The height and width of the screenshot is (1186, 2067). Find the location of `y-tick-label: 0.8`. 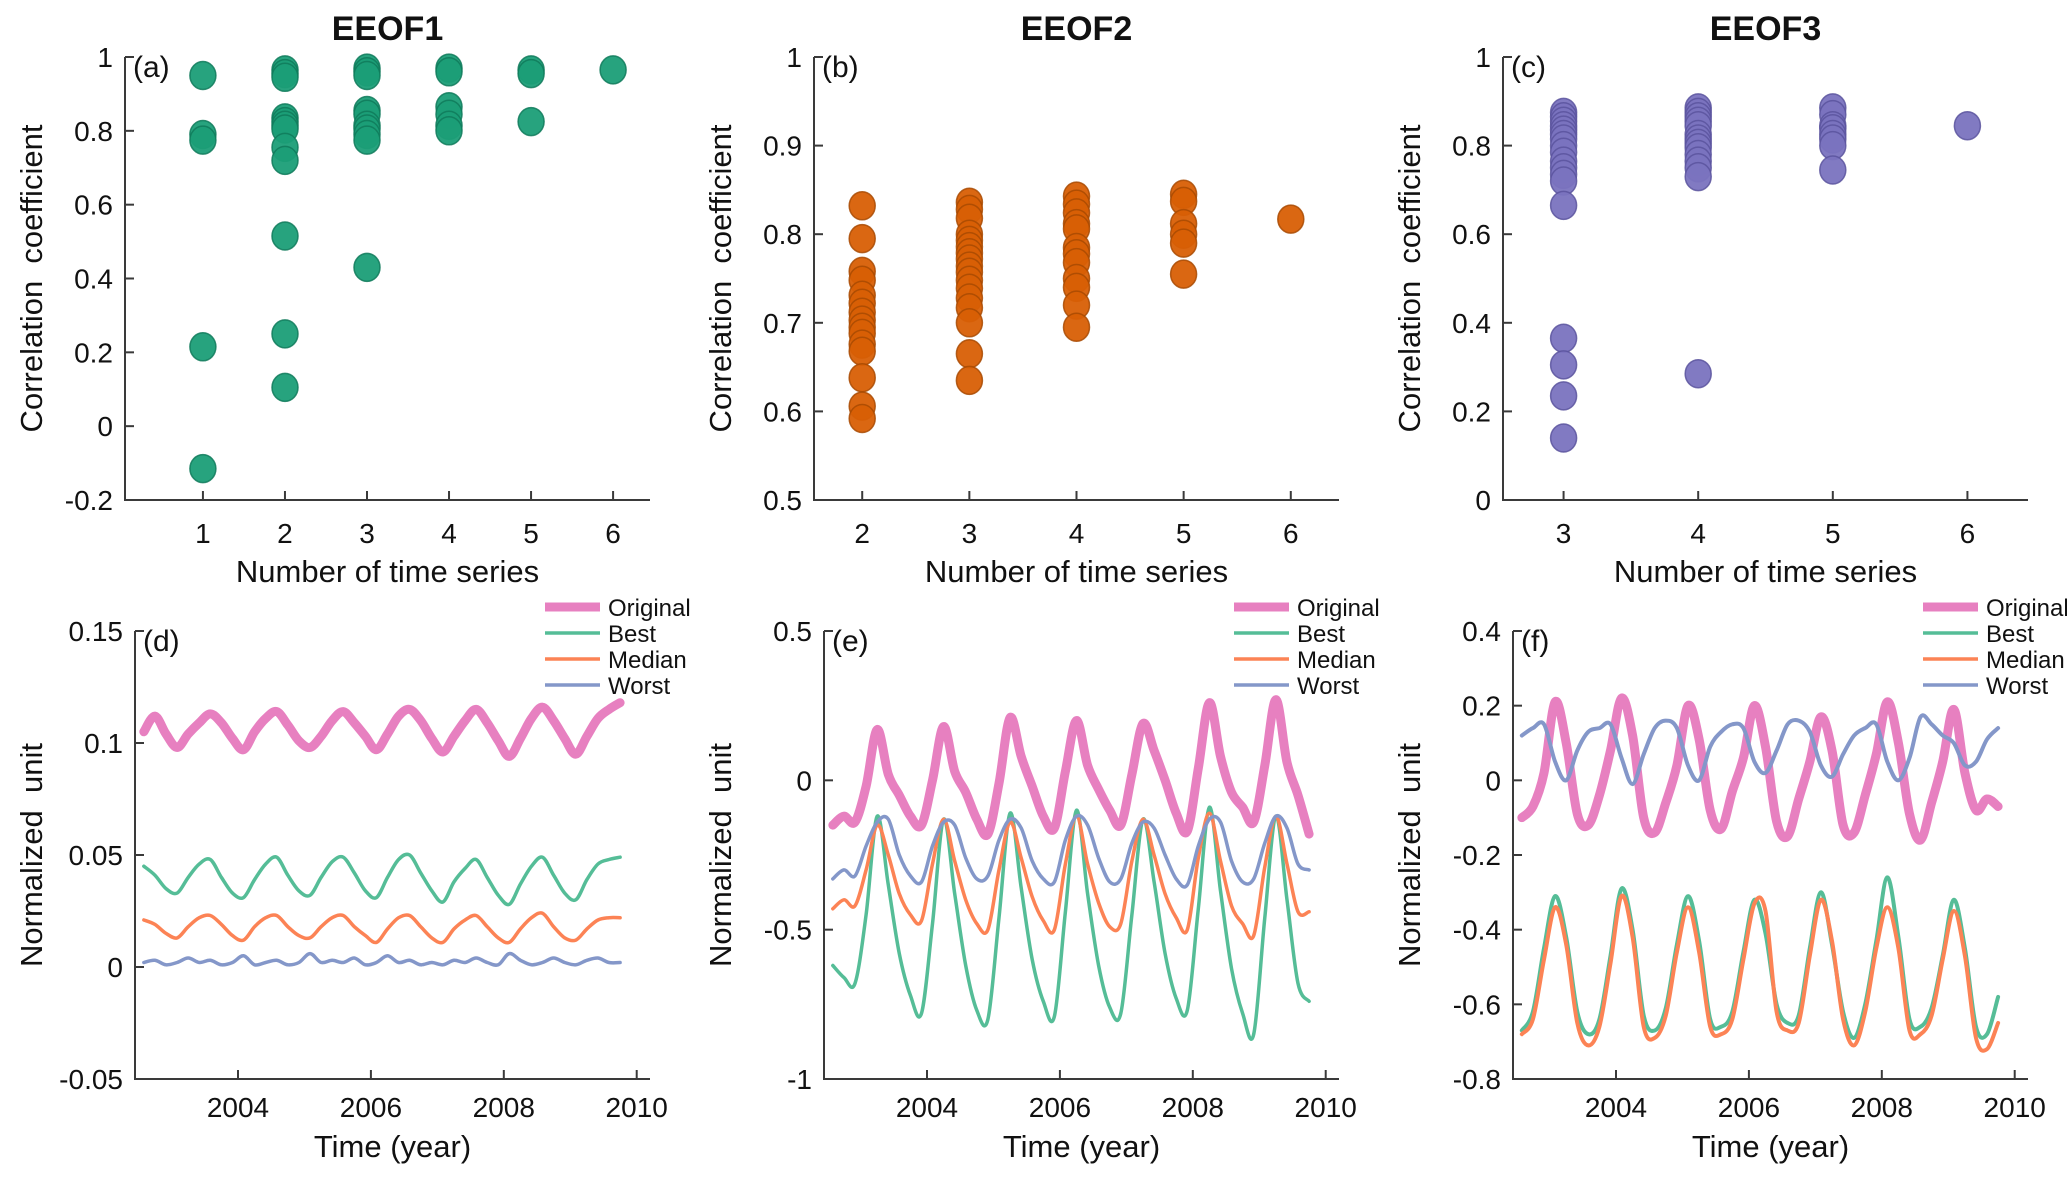

y-tick-label: 0.8 is located at coordinates (93, 131).